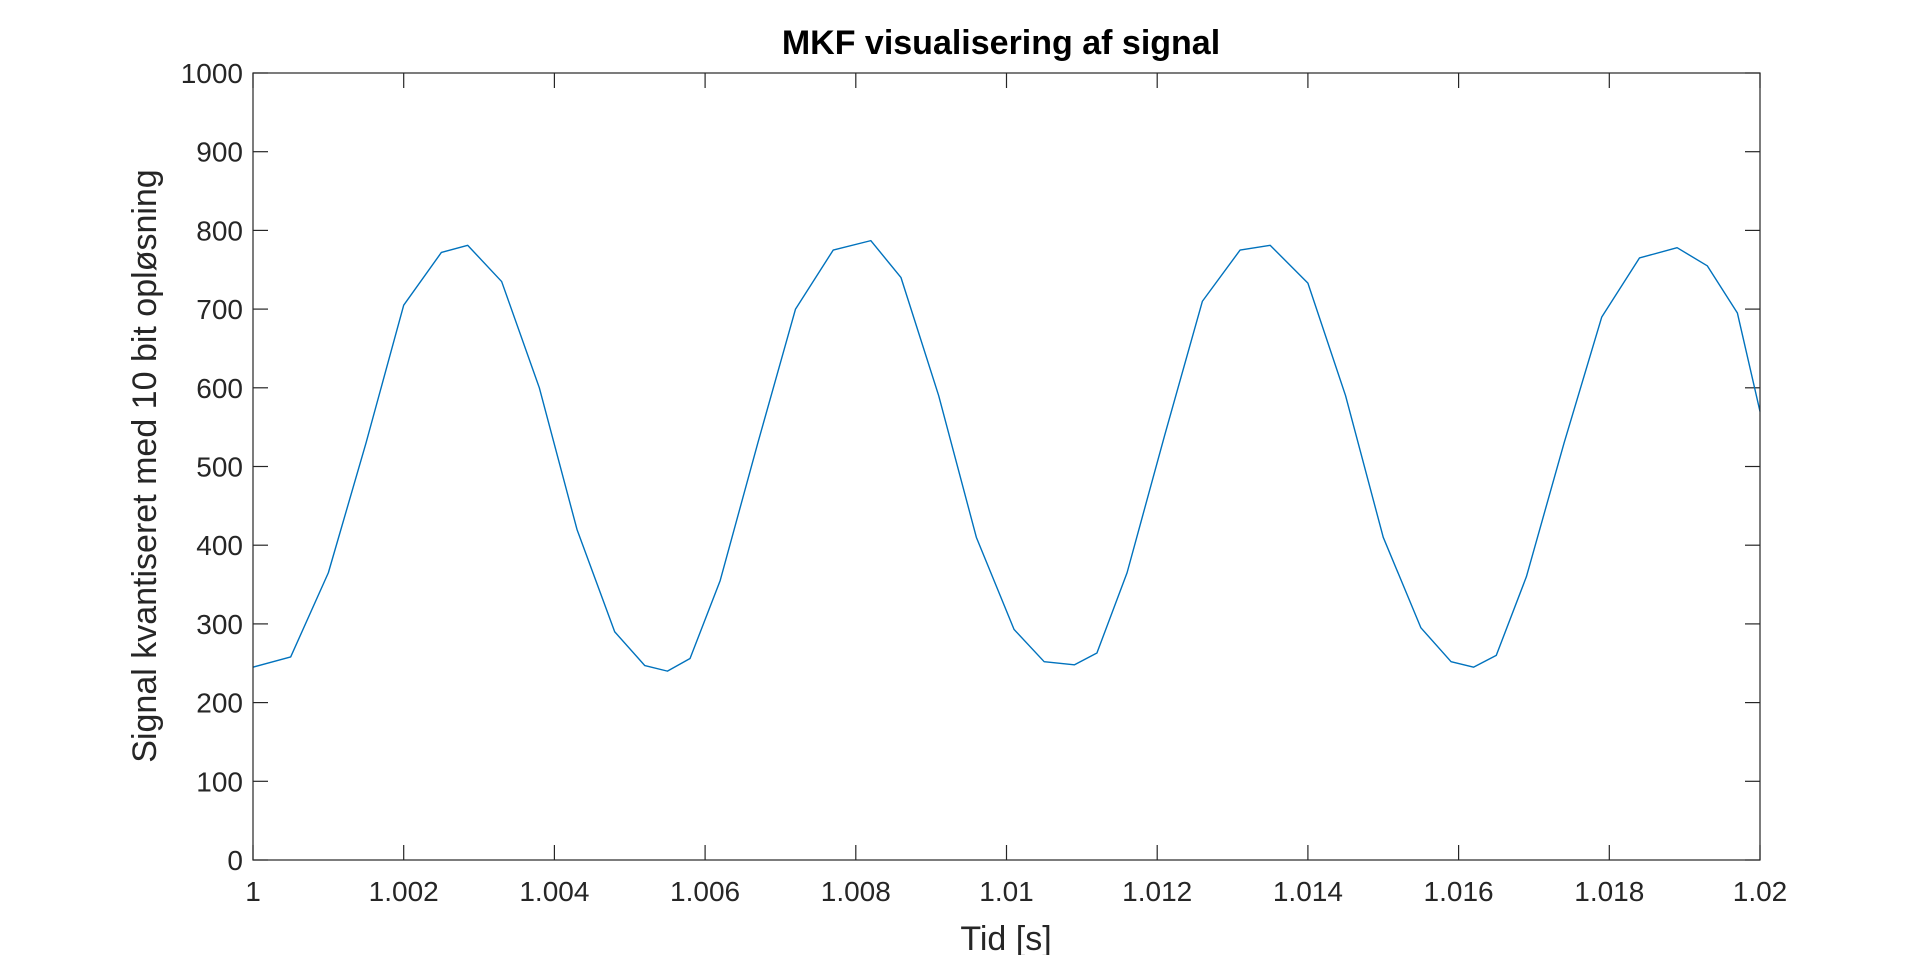 The width and height of the screenshot is (1920, 955). Describe the element at coordinates (1760, 891) in the screenshot. I see `x-tick-label: 1.02` at that location.